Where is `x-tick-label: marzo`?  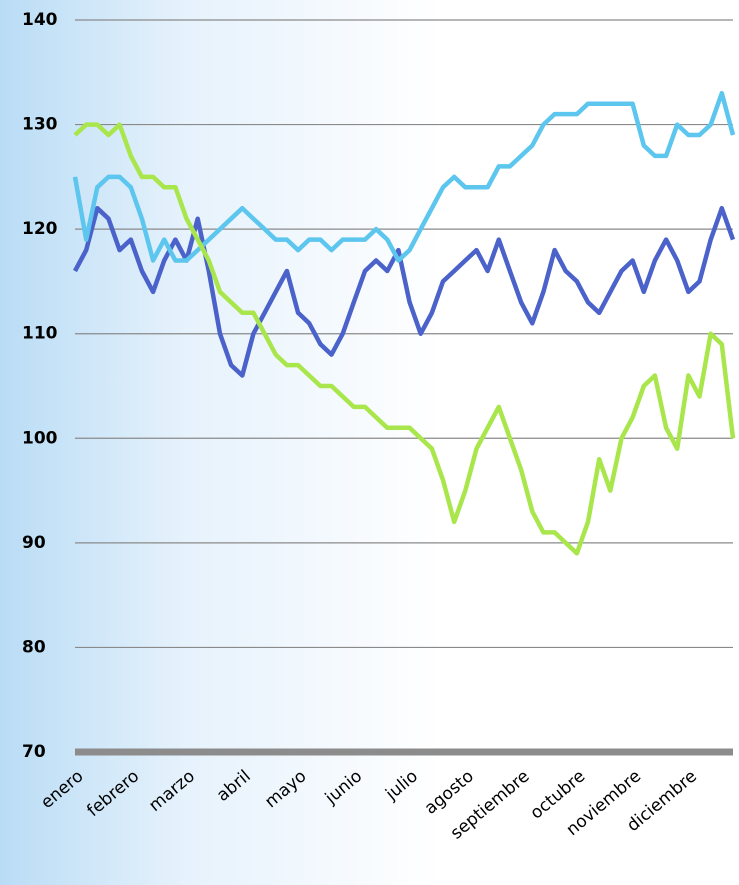 x-tick-label: marzo is located at coordinates (172, 791).